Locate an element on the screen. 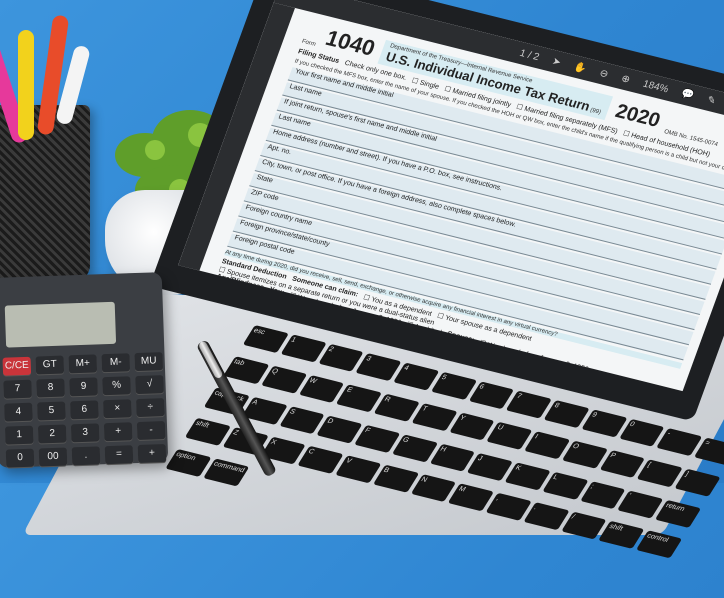  keyboard-key: G is located at coordinates (415, 447).